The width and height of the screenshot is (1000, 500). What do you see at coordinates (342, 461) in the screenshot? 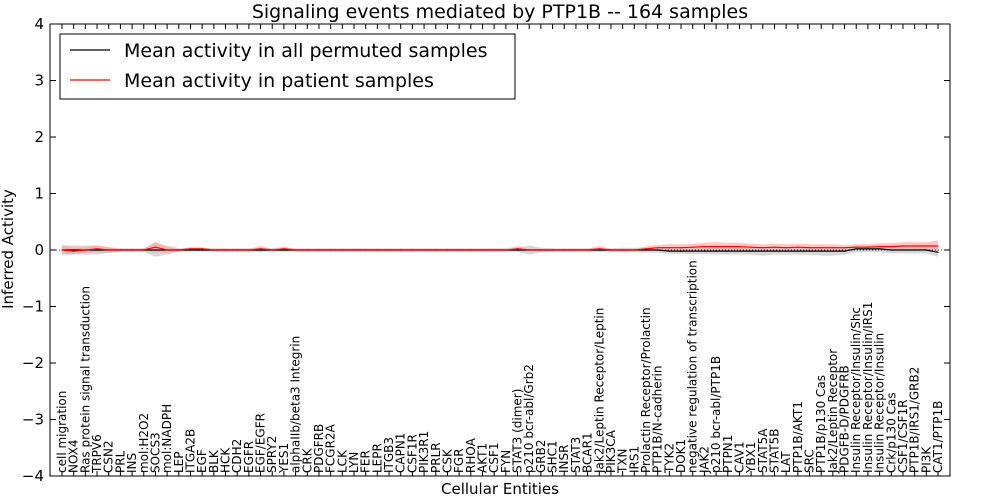
I see `x-category-label: LCK` at bounding box center [342, 461].